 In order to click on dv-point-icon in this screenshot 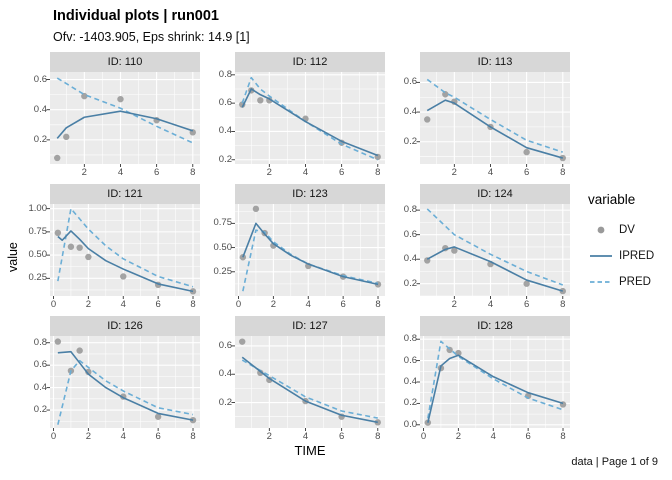, I will do `click(601, 230)`.